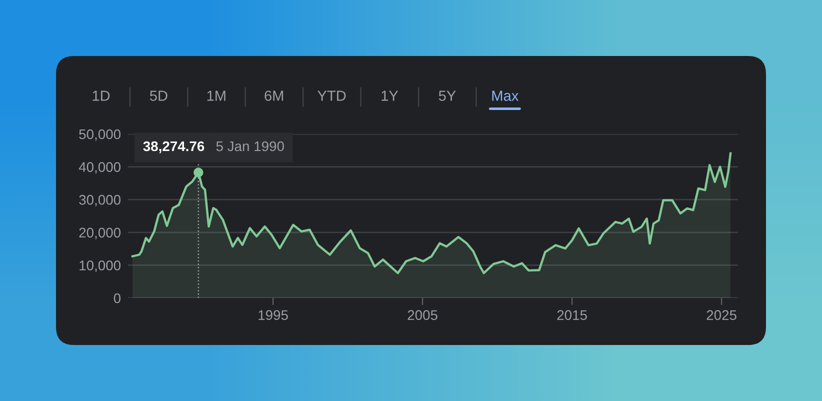 This screenshot has height=401, width=822. I want to click on annotation: 38,274.76, so click(173, 147).